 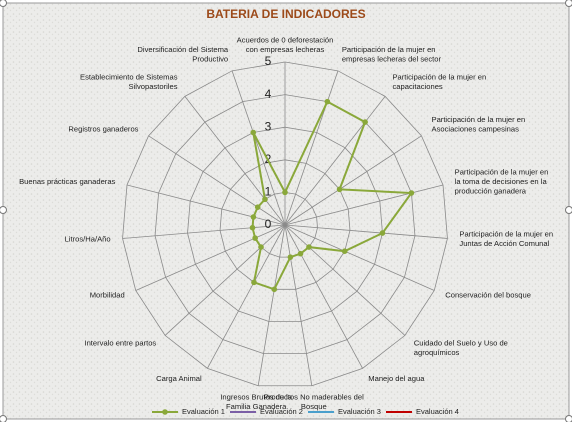 I want to click on category-label: Cuidado del Suelo y Uso de agroquímicos, so click(x=461, y=348).